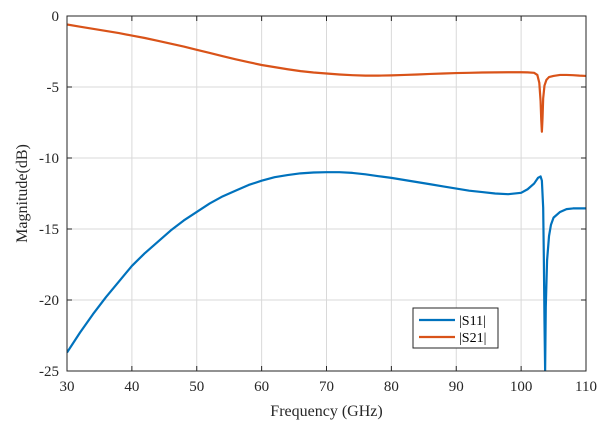 The height and width of the screenshot is (423, 612). Describe the element at coordinates (49, 230) in the screenshot. I see `y-tick-label: -15` at that location.